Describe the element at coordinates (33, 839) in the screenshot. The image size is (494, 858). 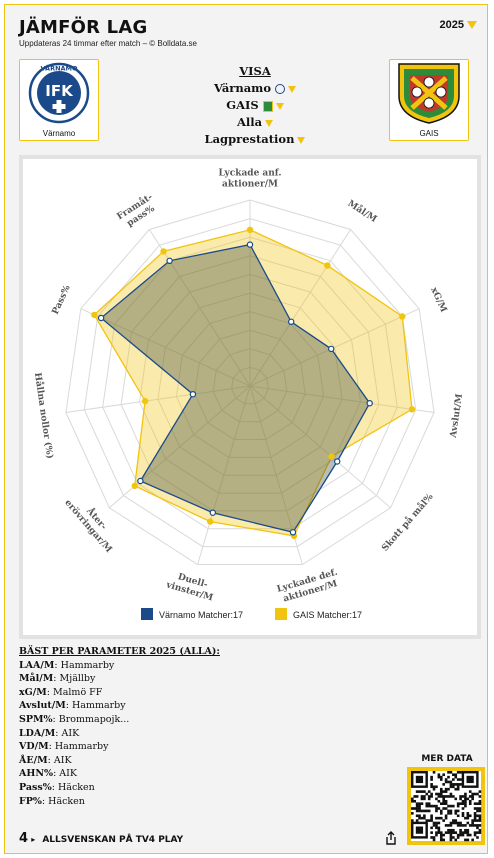
I see `play-arrow-icon: ▸` at that location.